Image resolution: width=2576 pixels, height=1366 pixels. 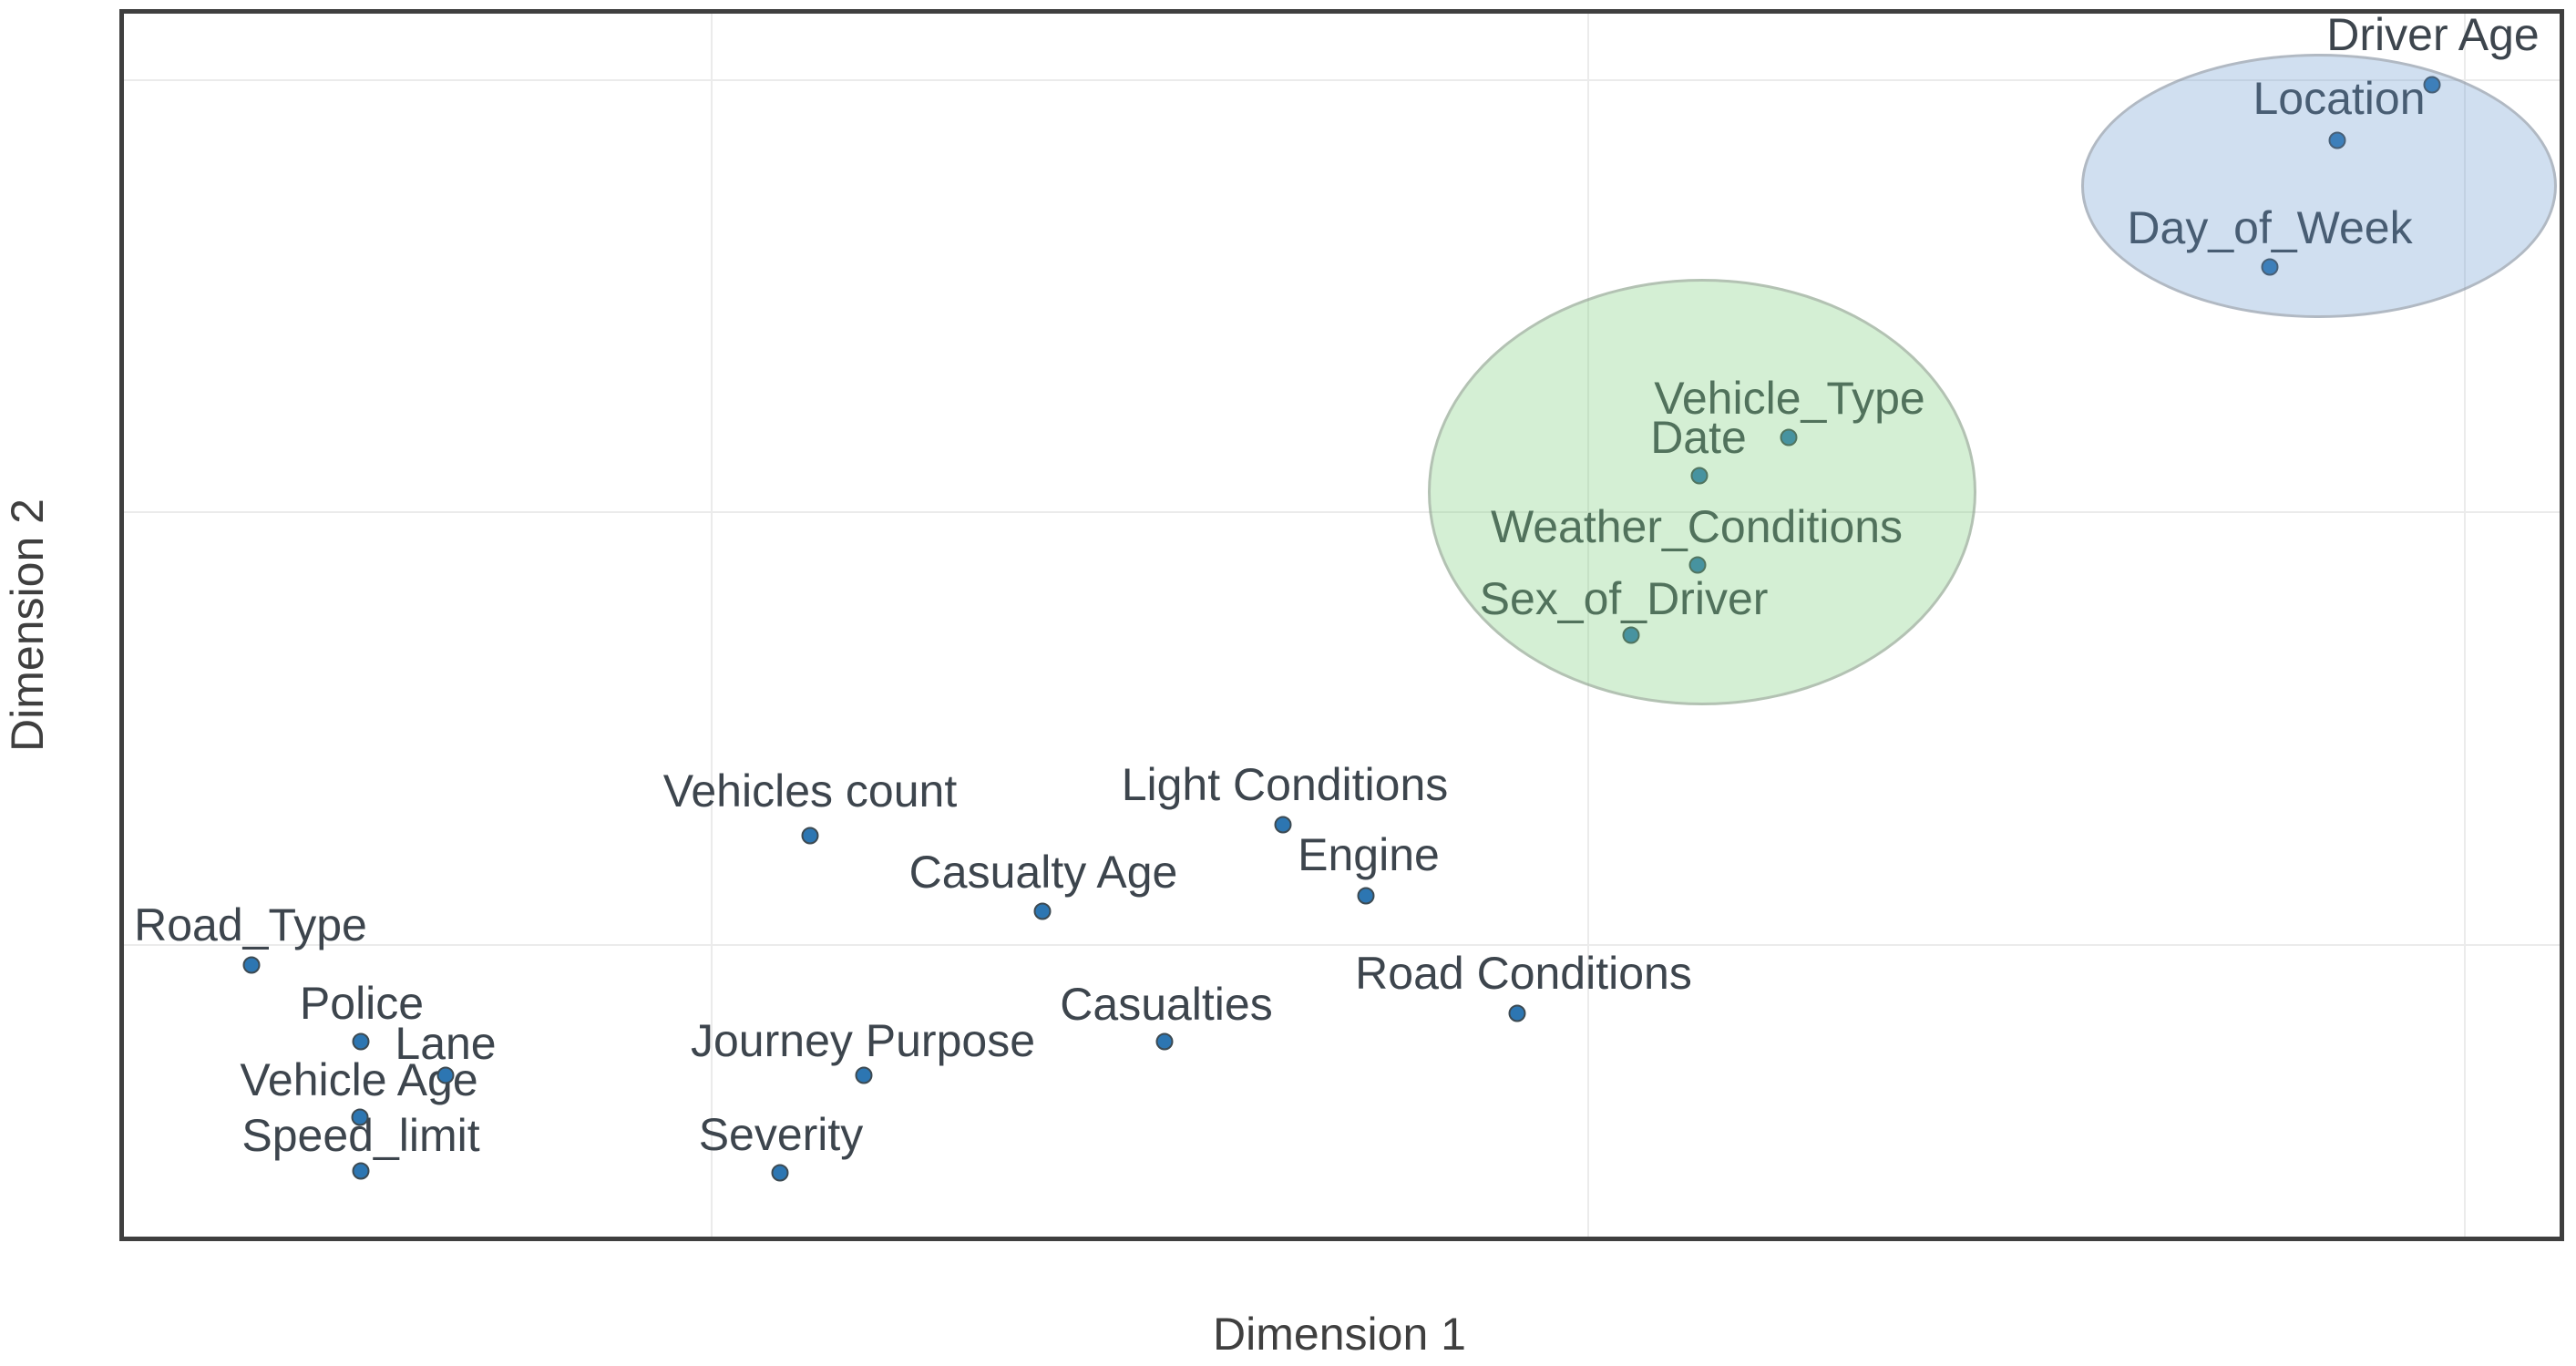 I want to click on data-point-road-conditions, so click(x=1517, y=1013).